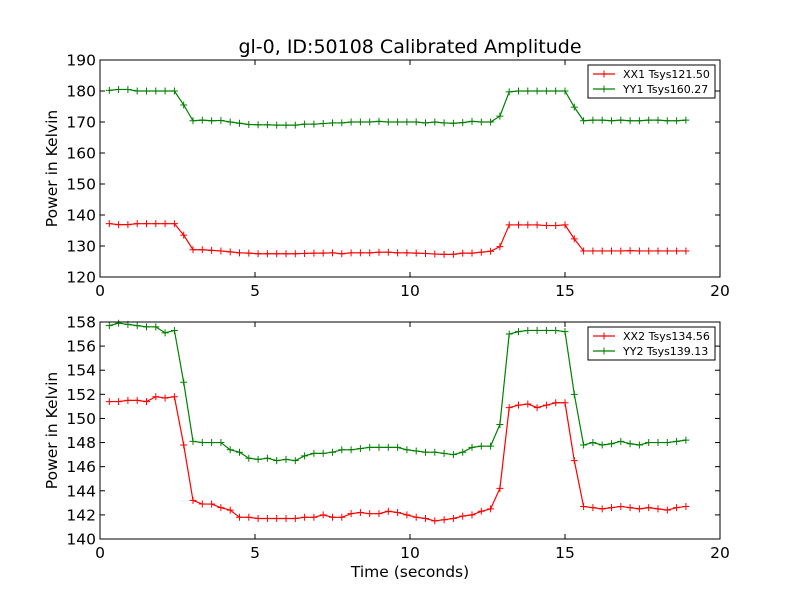  What do you see at coordinates (52, 430) in the screenshot?
I see `bottom-y-axis-label: Power in Kelvin` at bounding box center [52, 430].